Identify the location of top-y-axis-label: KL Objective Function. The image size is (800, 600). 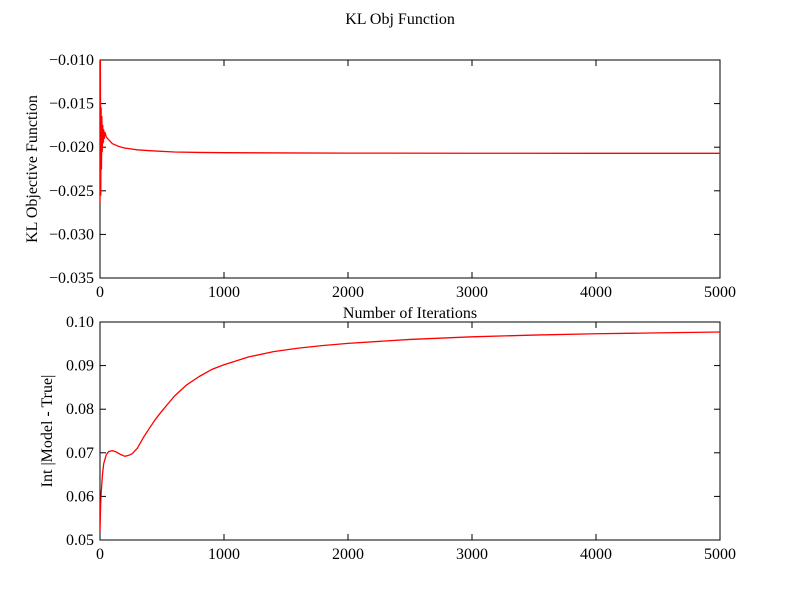
(32, 169).